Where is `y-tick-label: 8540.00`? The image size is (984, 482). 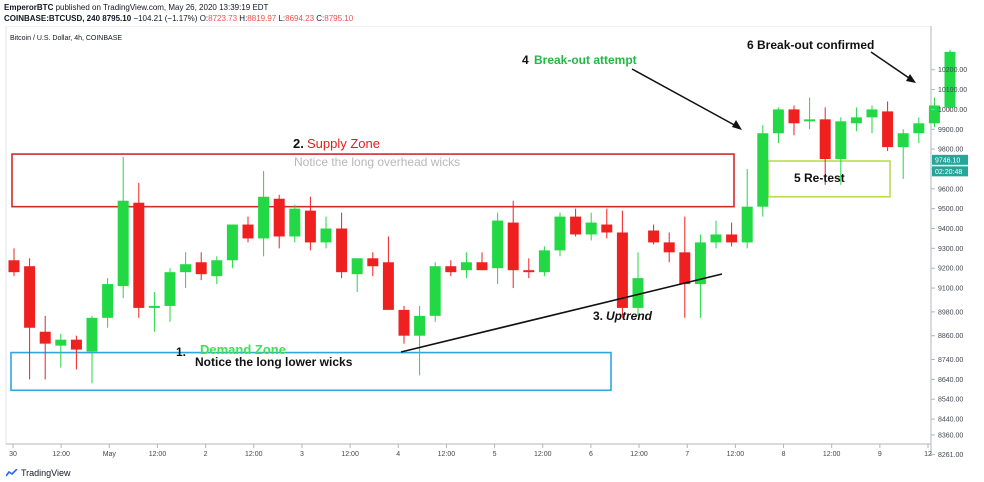
y-tick-label: 8540.00 is located at coordinates (950, 400).